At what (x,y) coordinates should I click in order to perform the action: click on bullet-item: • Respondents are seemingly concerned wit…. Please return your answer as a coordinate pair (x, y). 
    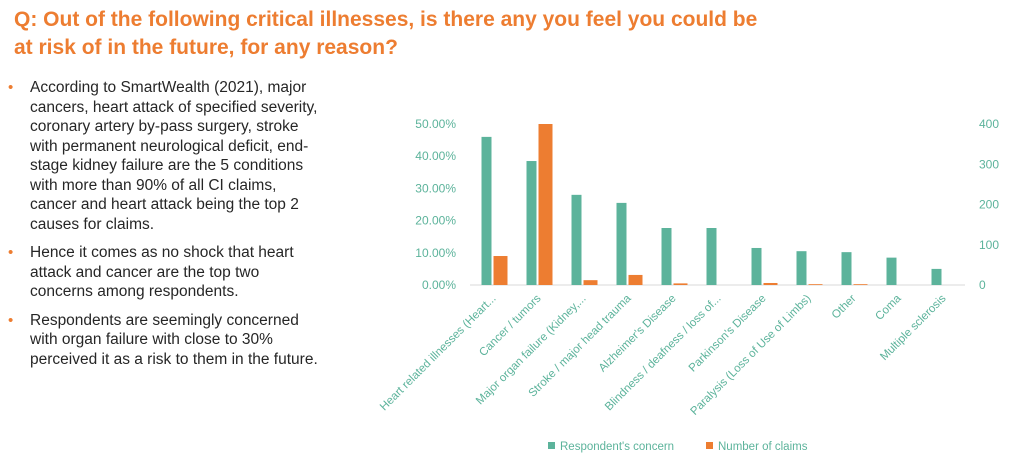
    Looking at the image, I should click on (163, 340).